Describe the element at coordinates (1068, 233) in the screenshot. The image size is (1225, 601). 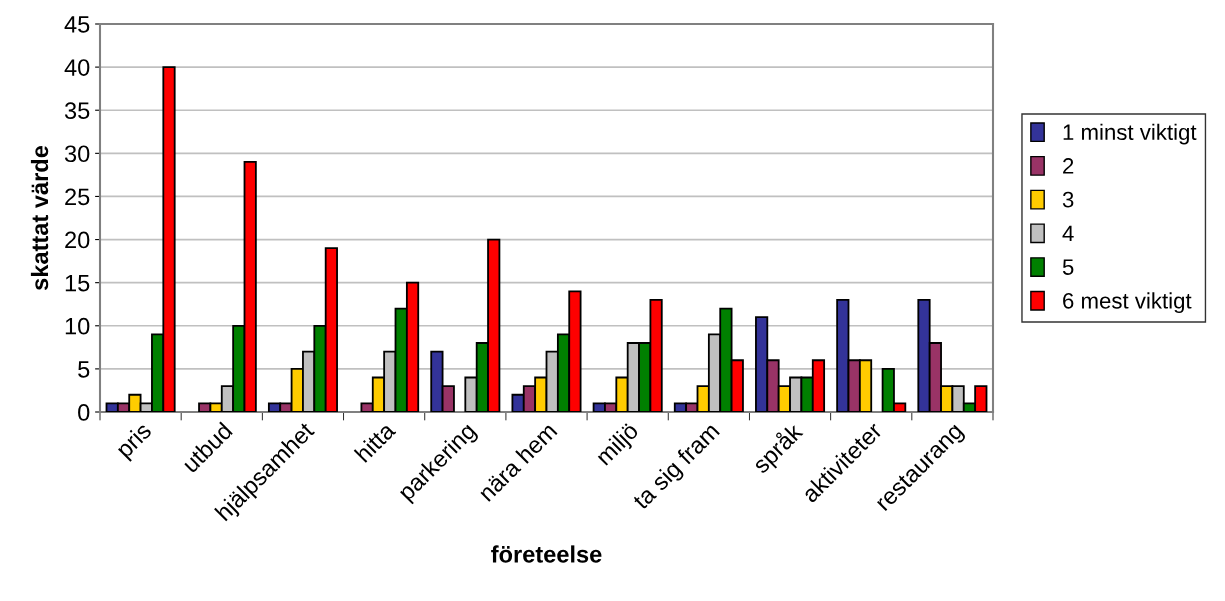
I see `legend-label: 4` at that location.